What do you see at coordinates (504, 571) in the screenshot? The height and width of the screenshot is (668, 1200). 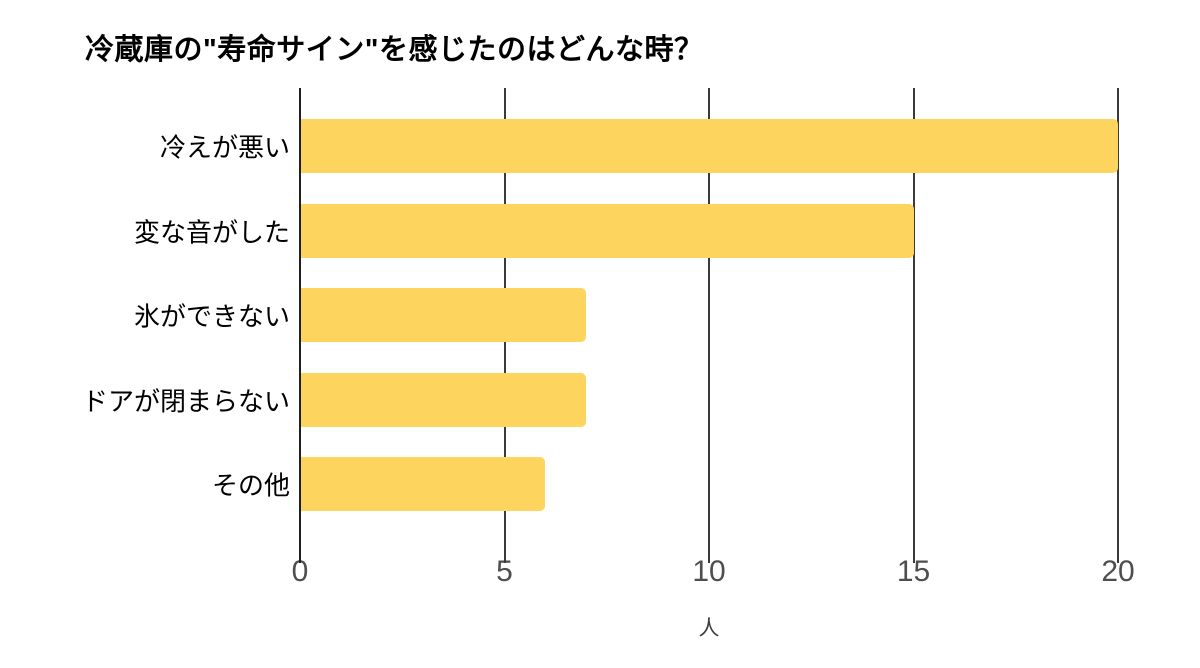 I see `x-tick-label-5: 5` at bounding box center [504, 571].